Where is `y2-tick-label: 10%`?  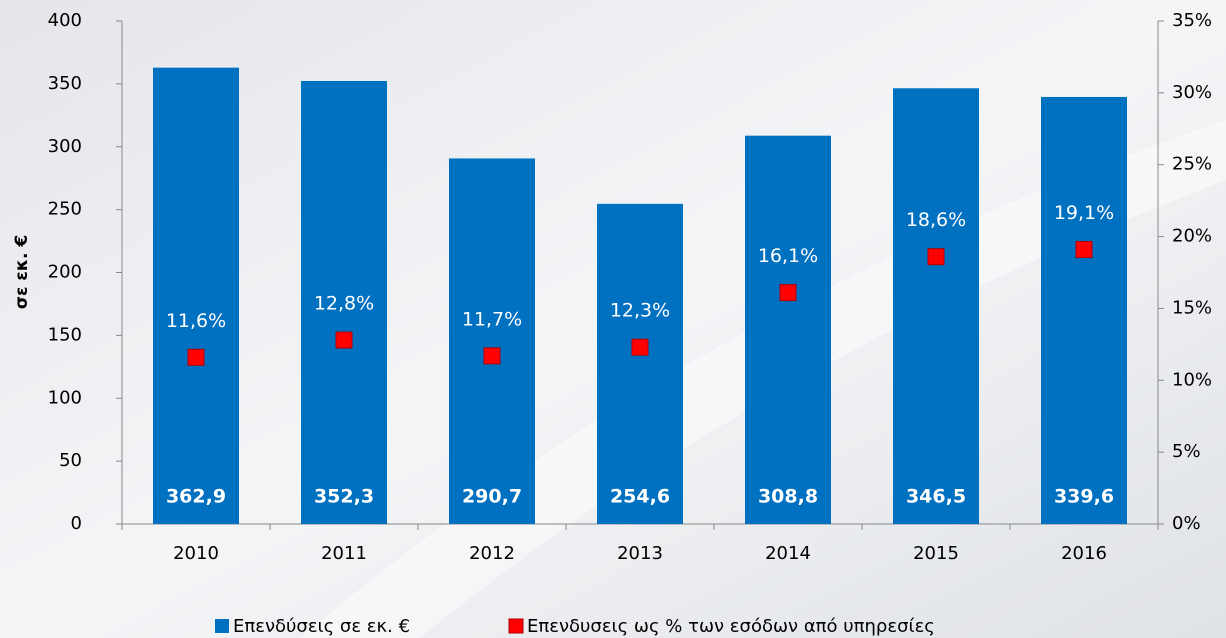
y2-tick-label: 10% is located at coordinates (1192, 379).